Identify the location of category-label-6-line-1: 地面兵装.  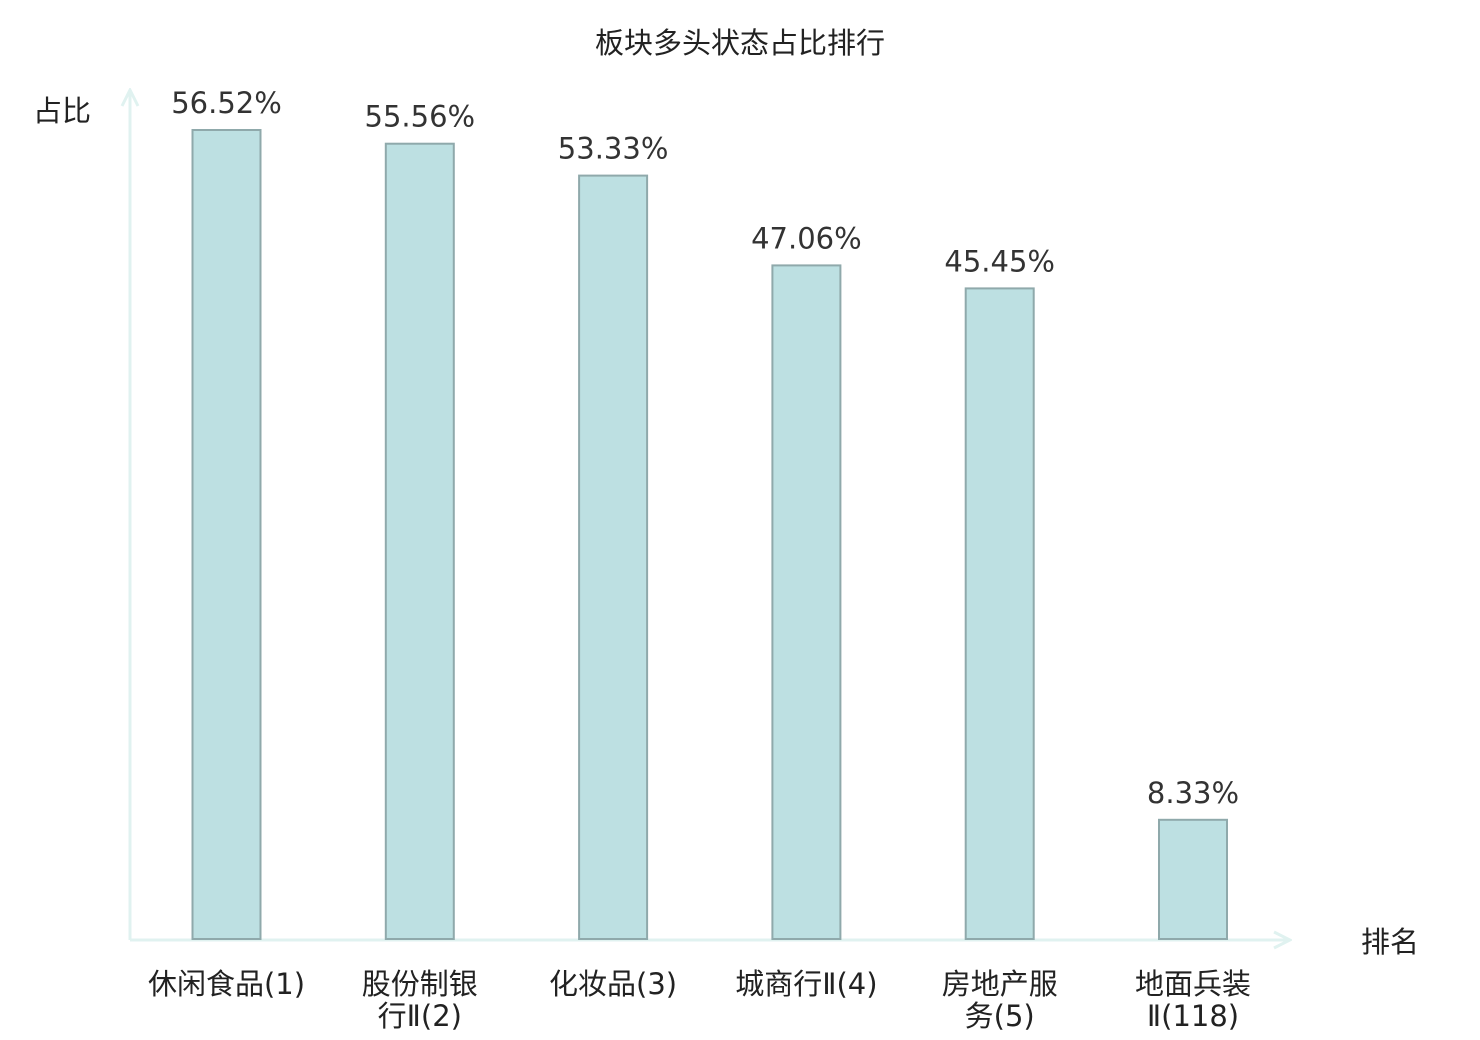
(1193, 984).